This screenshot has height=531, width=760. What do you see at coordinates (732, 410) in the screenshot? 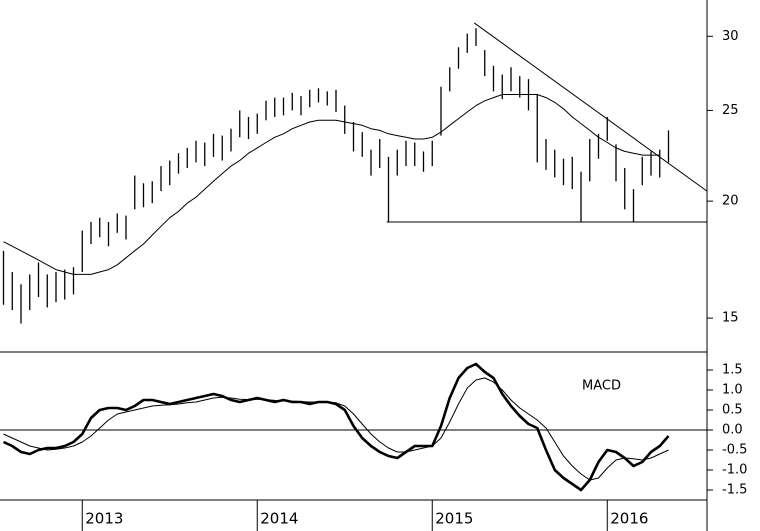
I see `y-tick-label: 0.5` at bounding box center [732, 410].